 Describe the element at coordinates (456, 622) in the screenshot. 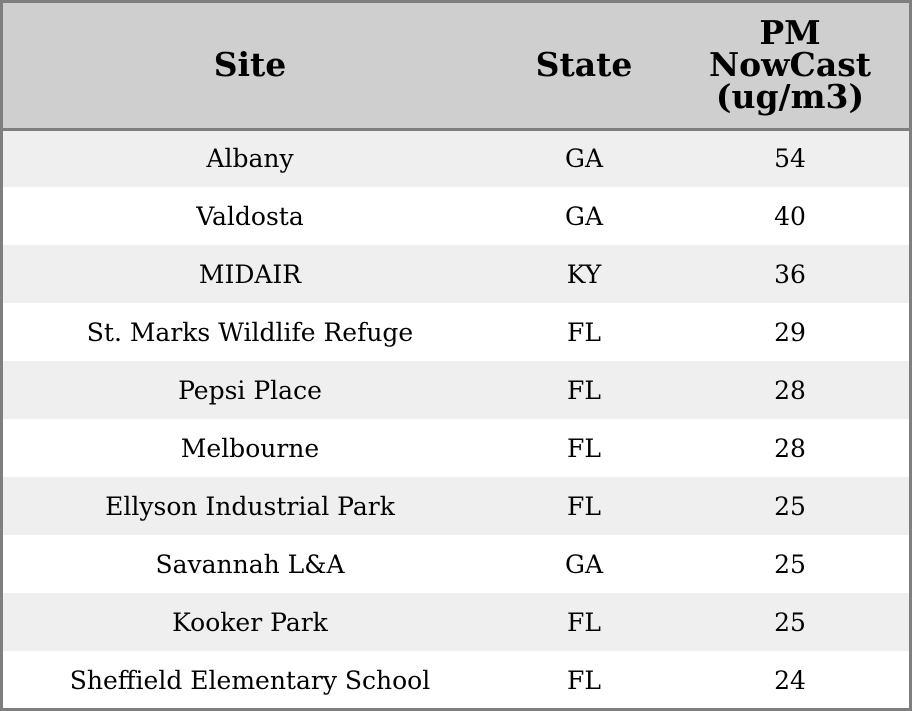

I see `table-row: Kooker Park FL 25` at that location.